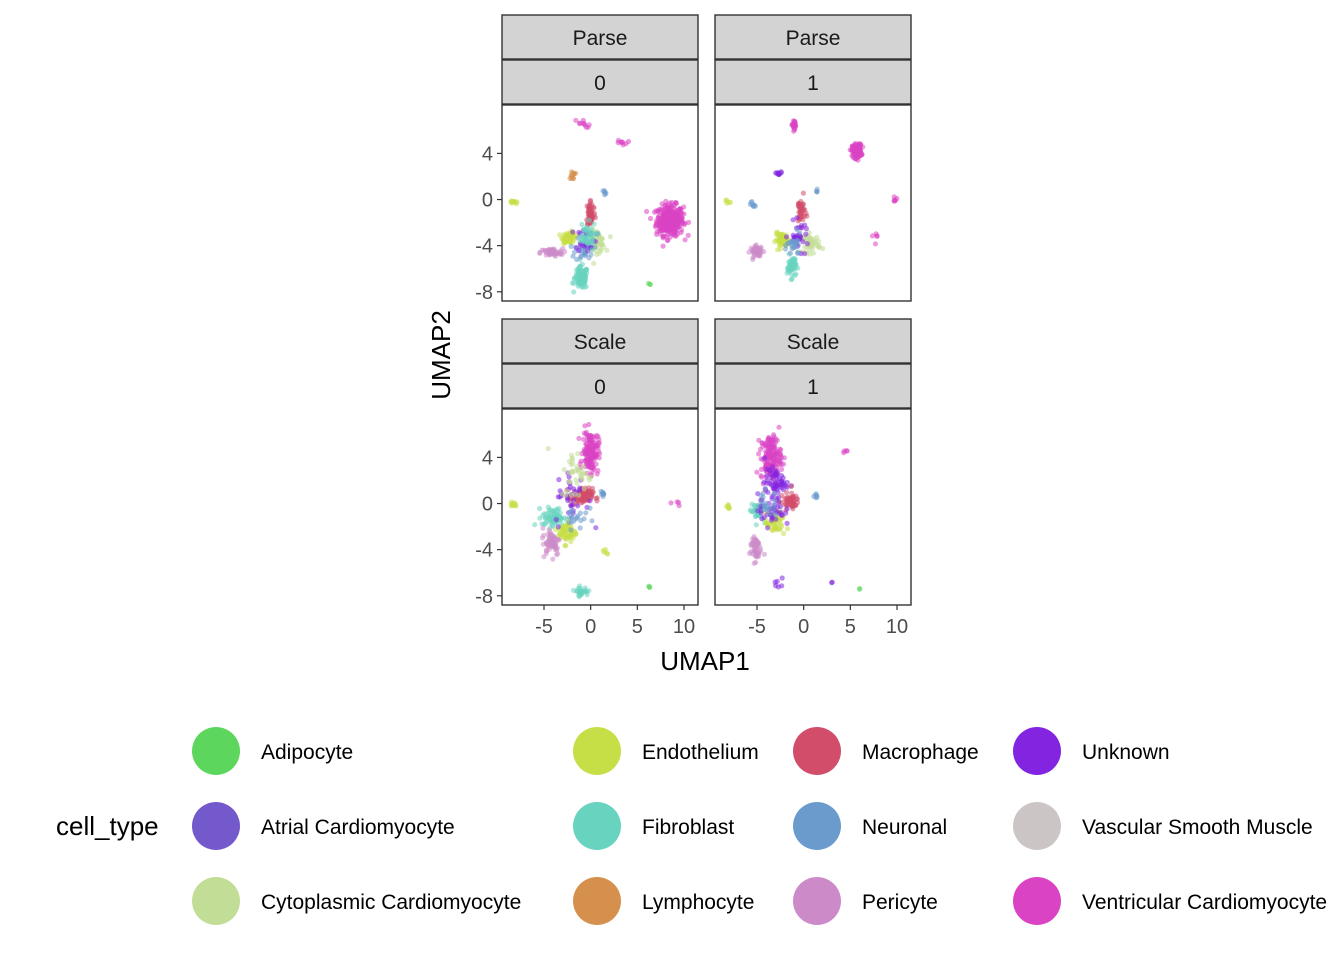 Image resolution: width=1344 pixels, height=960 pixels. I want to click on y-tick-label: 4, so click(487, 154).